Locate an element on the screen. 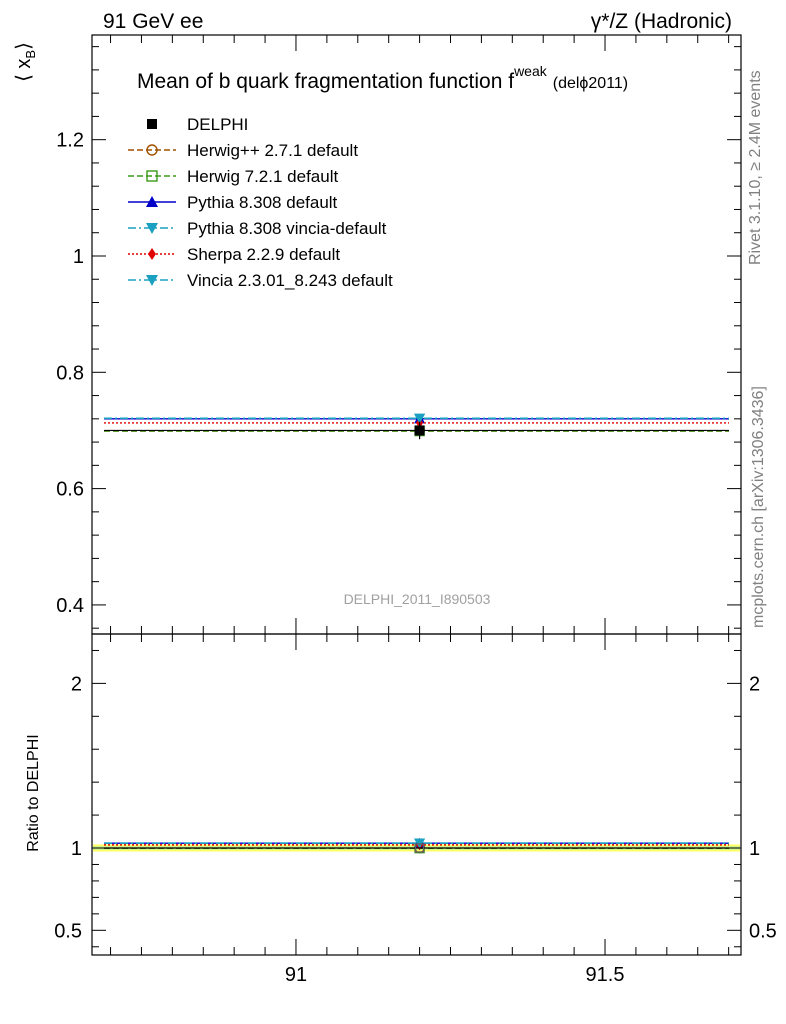 Image resolution: width=786 pixels, height=1024 pixels. ratio-ylabel: Ratio to DELPHI is located at coordinates (33, 792).